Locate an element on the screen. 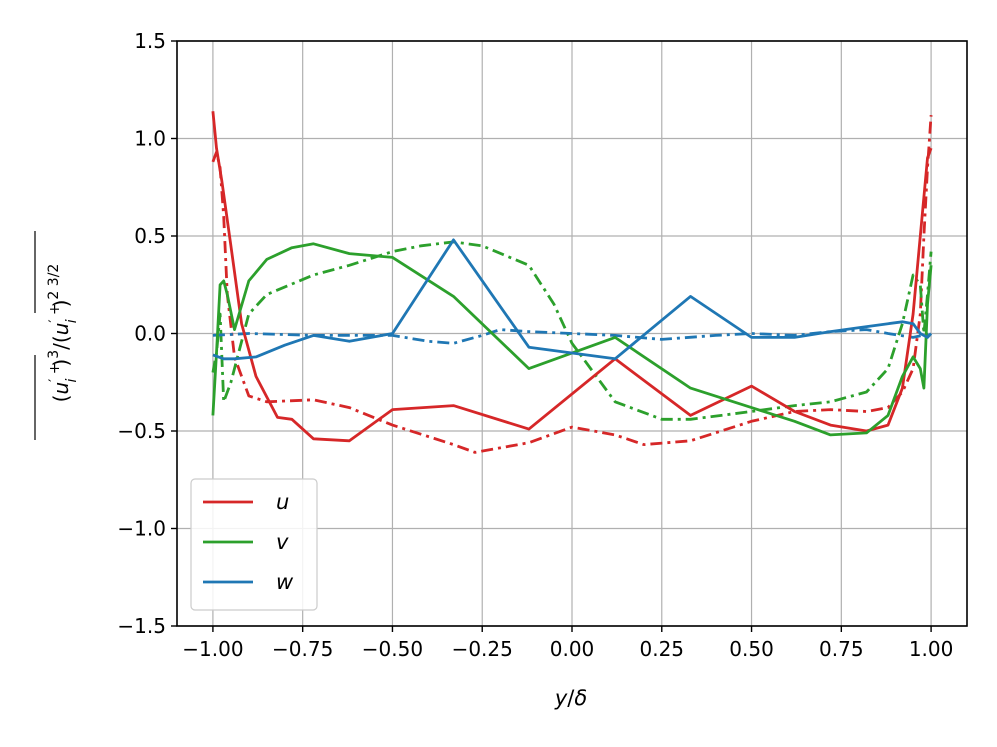 The image size is (997, 747). y-tick-label: −1.5 is located at coordinates (141, 626).